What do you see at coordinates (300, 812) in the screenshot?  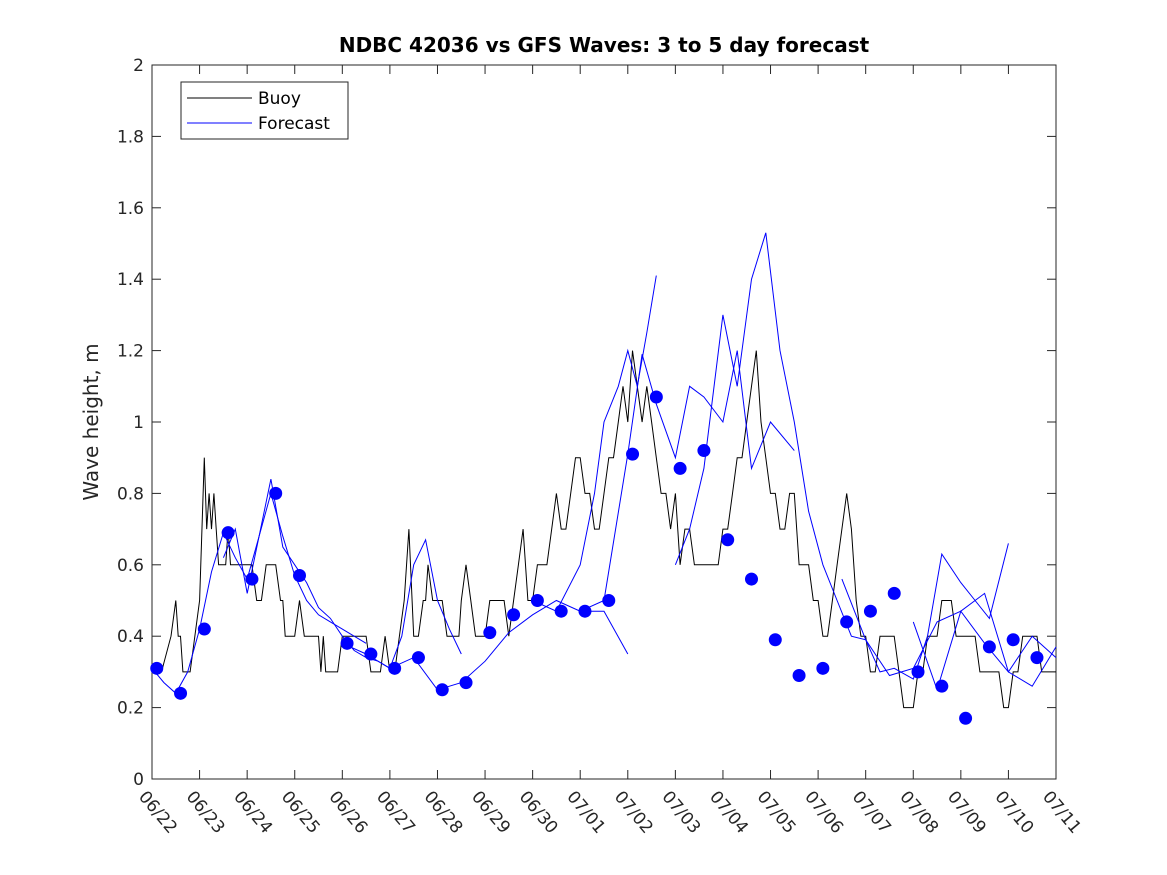 I see `x-tick-label: 06/25` at bounding box center [300, 812].